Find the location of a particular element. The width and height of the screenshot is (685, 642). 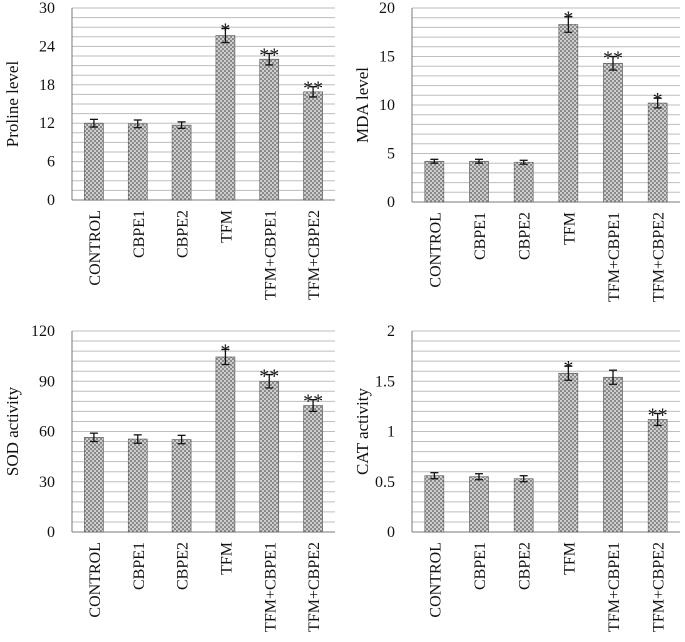

y-tick-label: 5 is located at coordinates (391, 154).